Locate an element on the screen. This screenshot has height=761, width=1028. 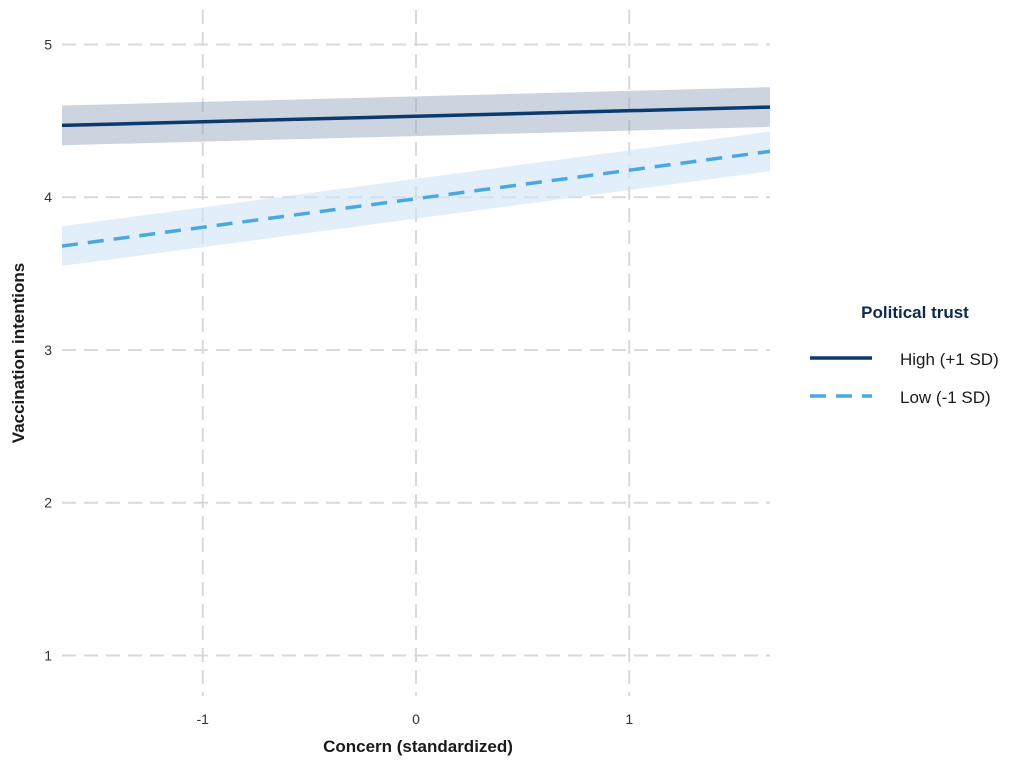
legend: Political trust High (+1 SD) Low (-1 SD) is located at coordinates (904, 355).